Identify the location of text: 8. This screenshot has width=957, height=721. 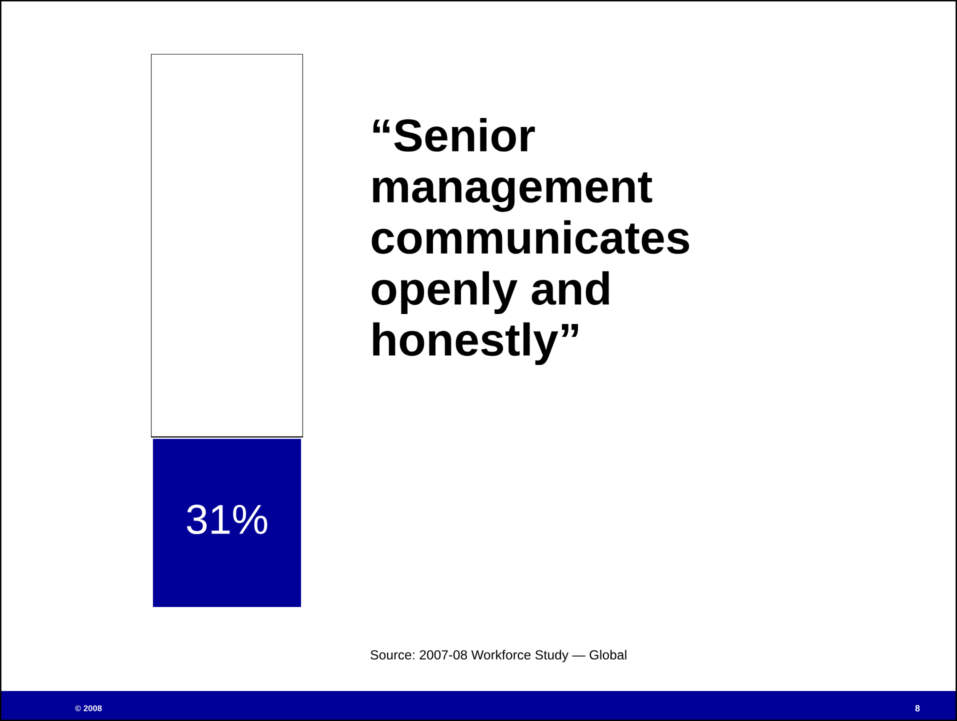
(917, 708).